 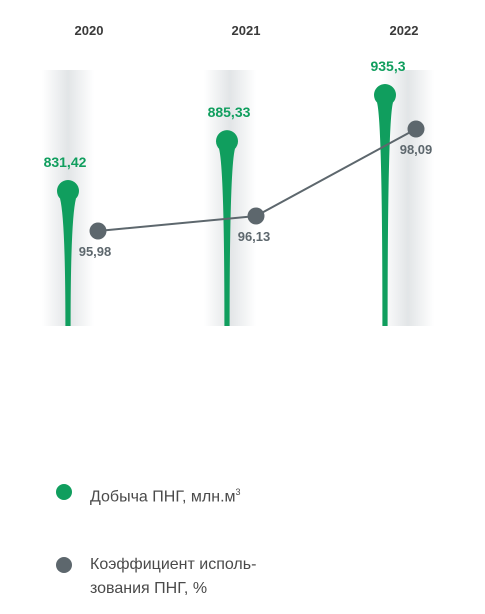 What do you see at coordinates (385, 95) in the screenshot?
I see `production-point-2022` at bounding box center [385, 95].